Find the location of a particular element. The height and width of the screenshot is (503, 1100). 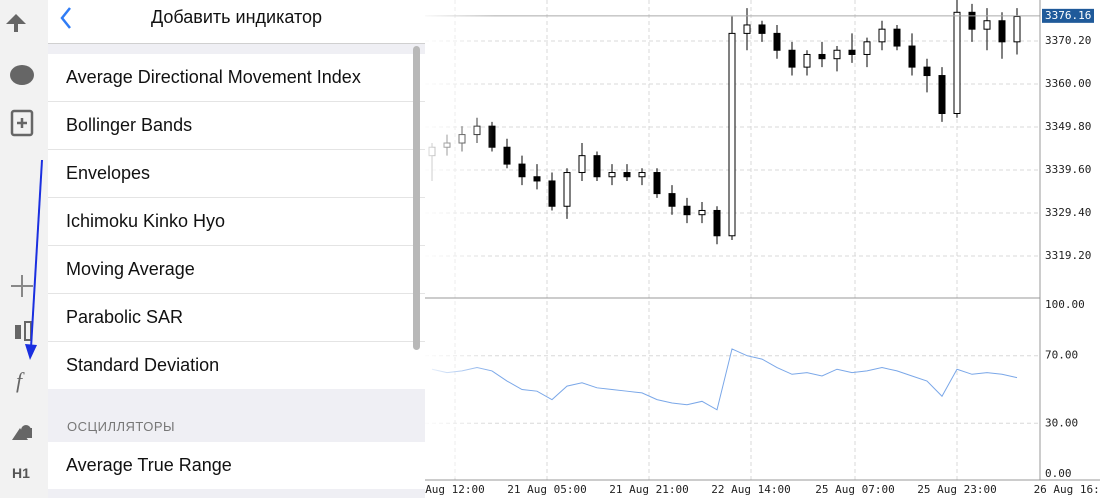

crosshair-icon is located at coordinates (22, 286).